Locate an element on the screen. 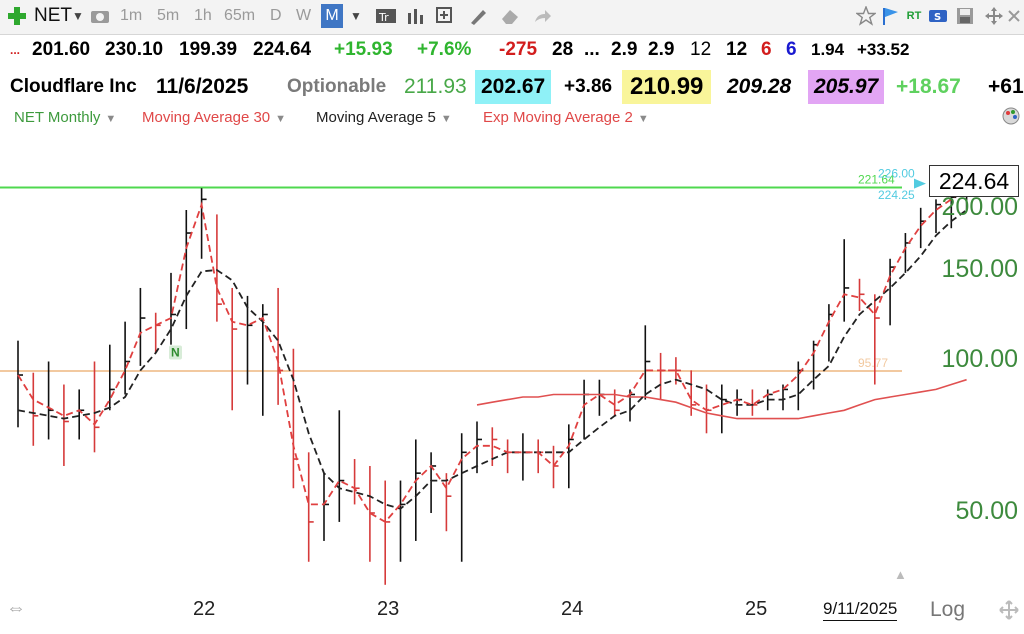 Image resolution: width=1024 pixels, height=634 pixels. legend-ma30: Moving Average 30 ▼ is located at coordinates (214, 118).